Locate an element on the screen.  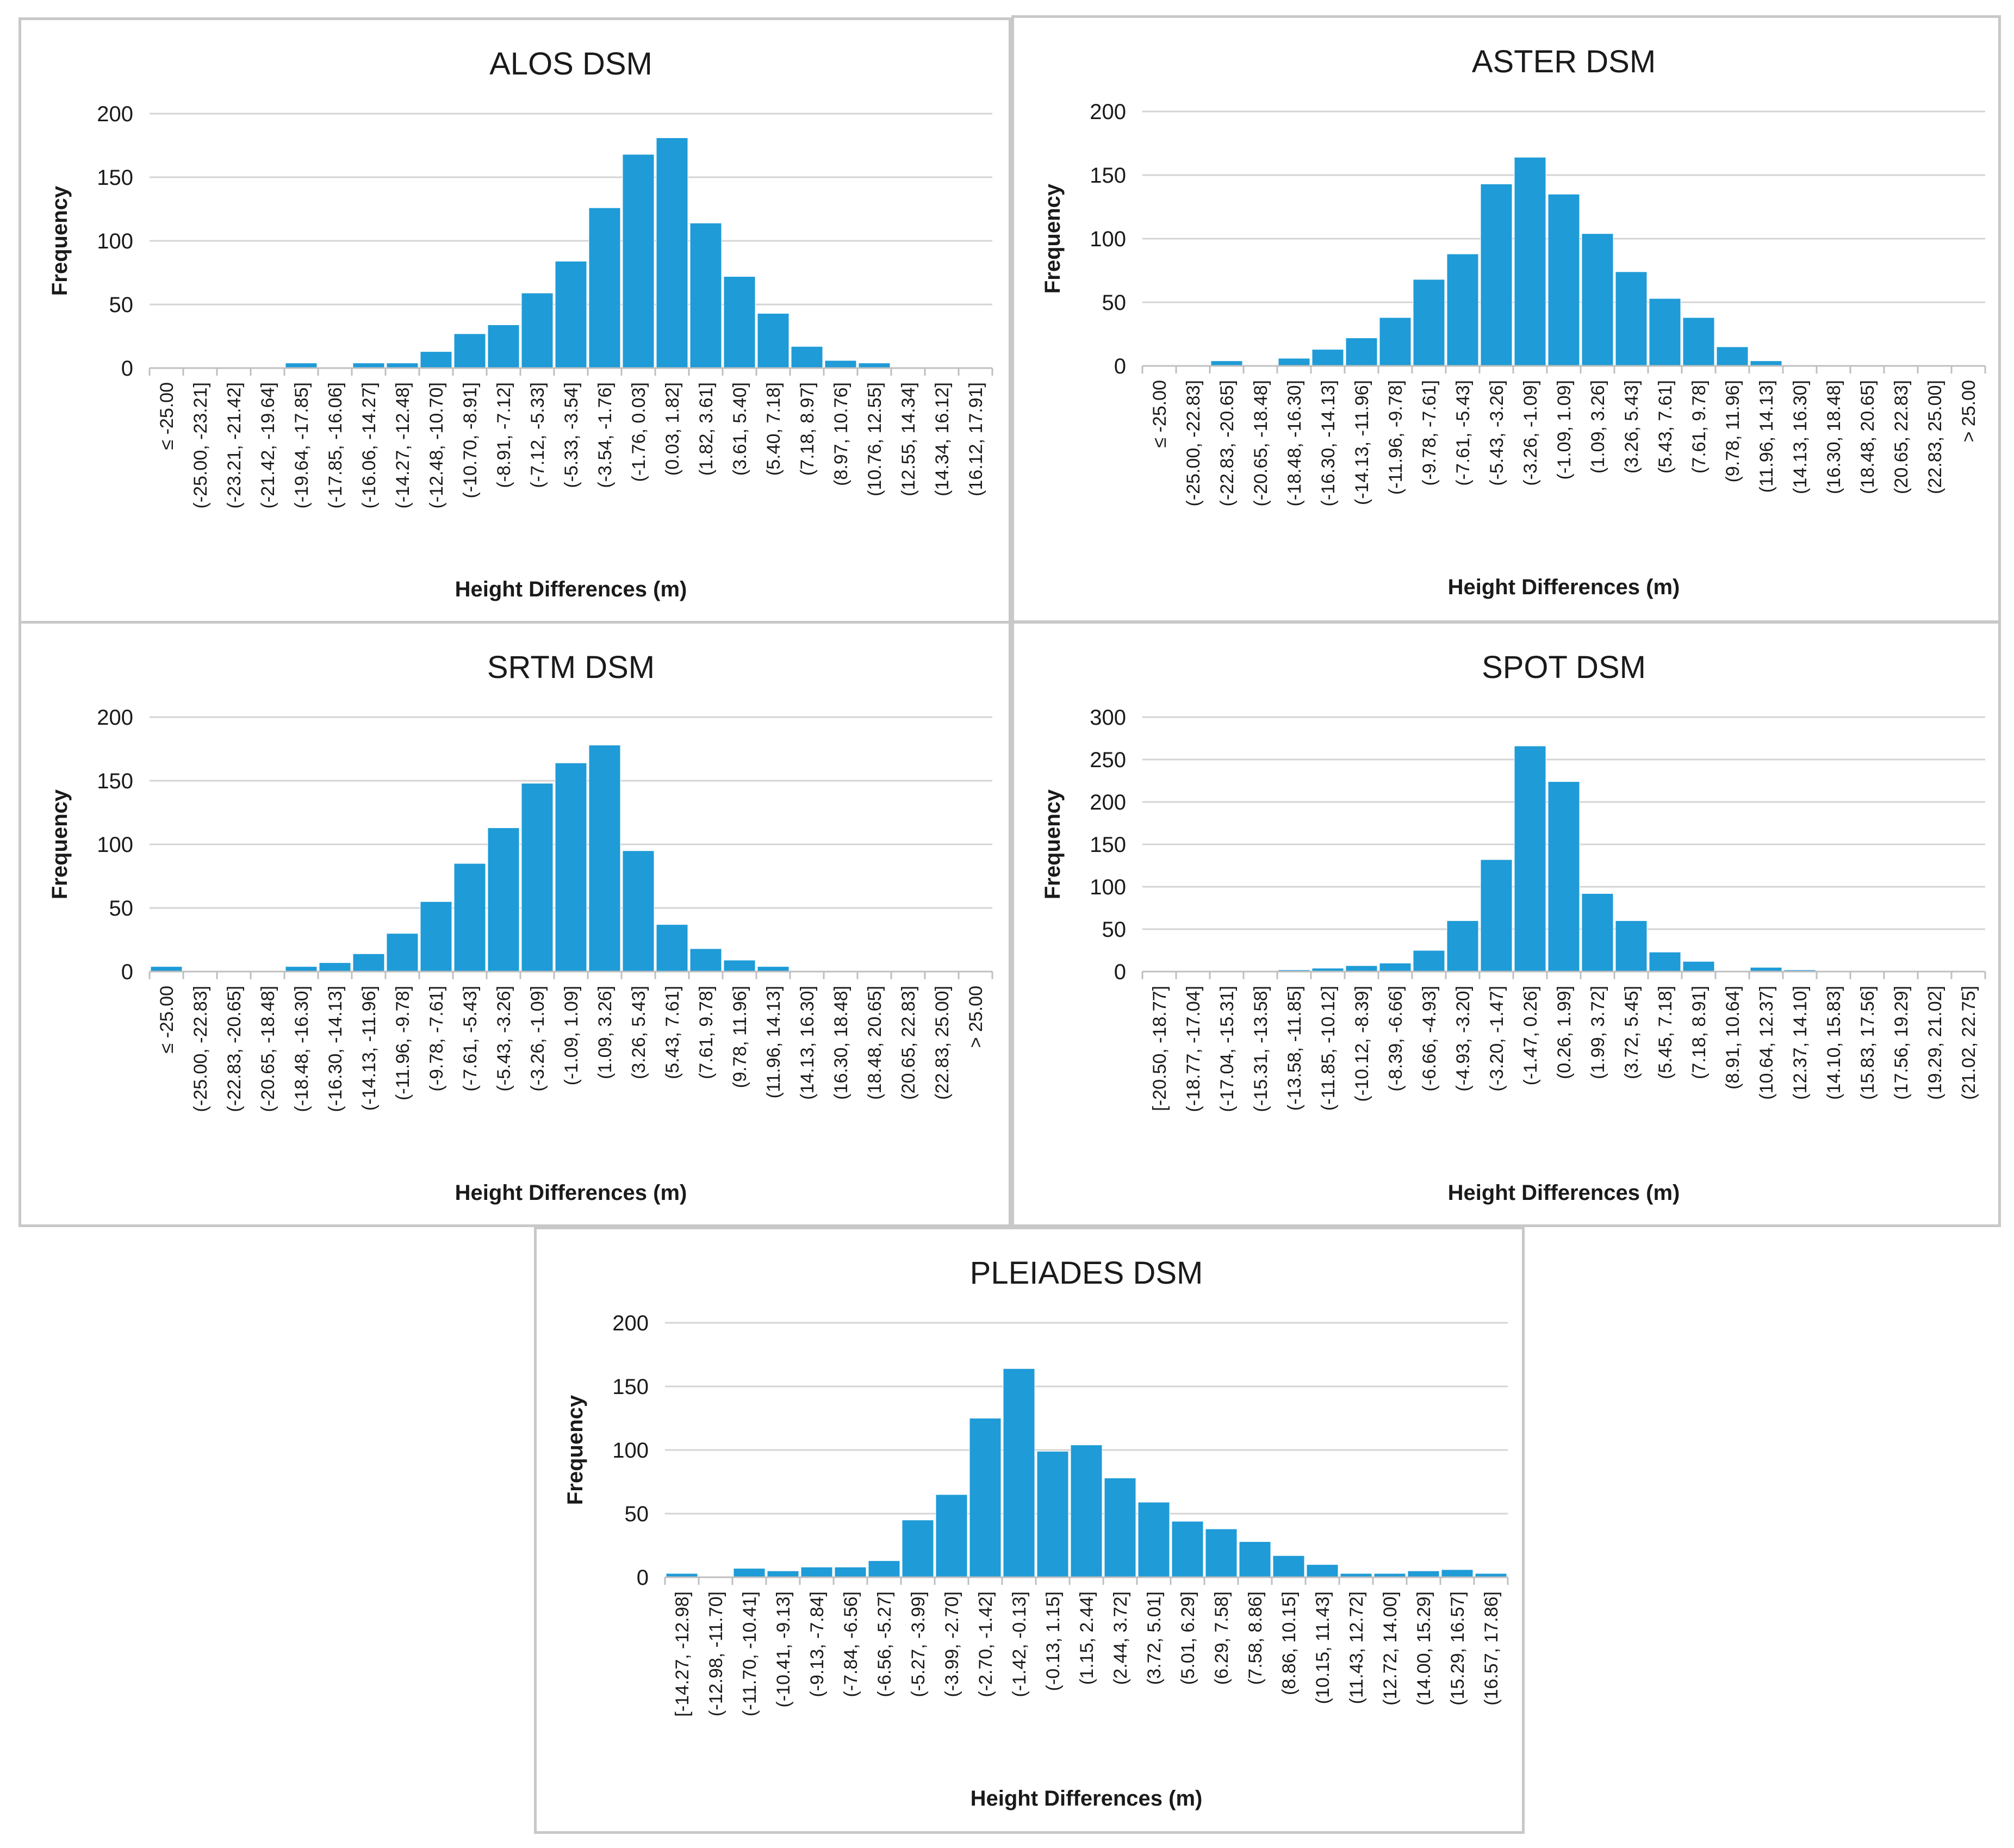
x-category-label: (1.09, 3.26] is located at coordinates (605, 1032).